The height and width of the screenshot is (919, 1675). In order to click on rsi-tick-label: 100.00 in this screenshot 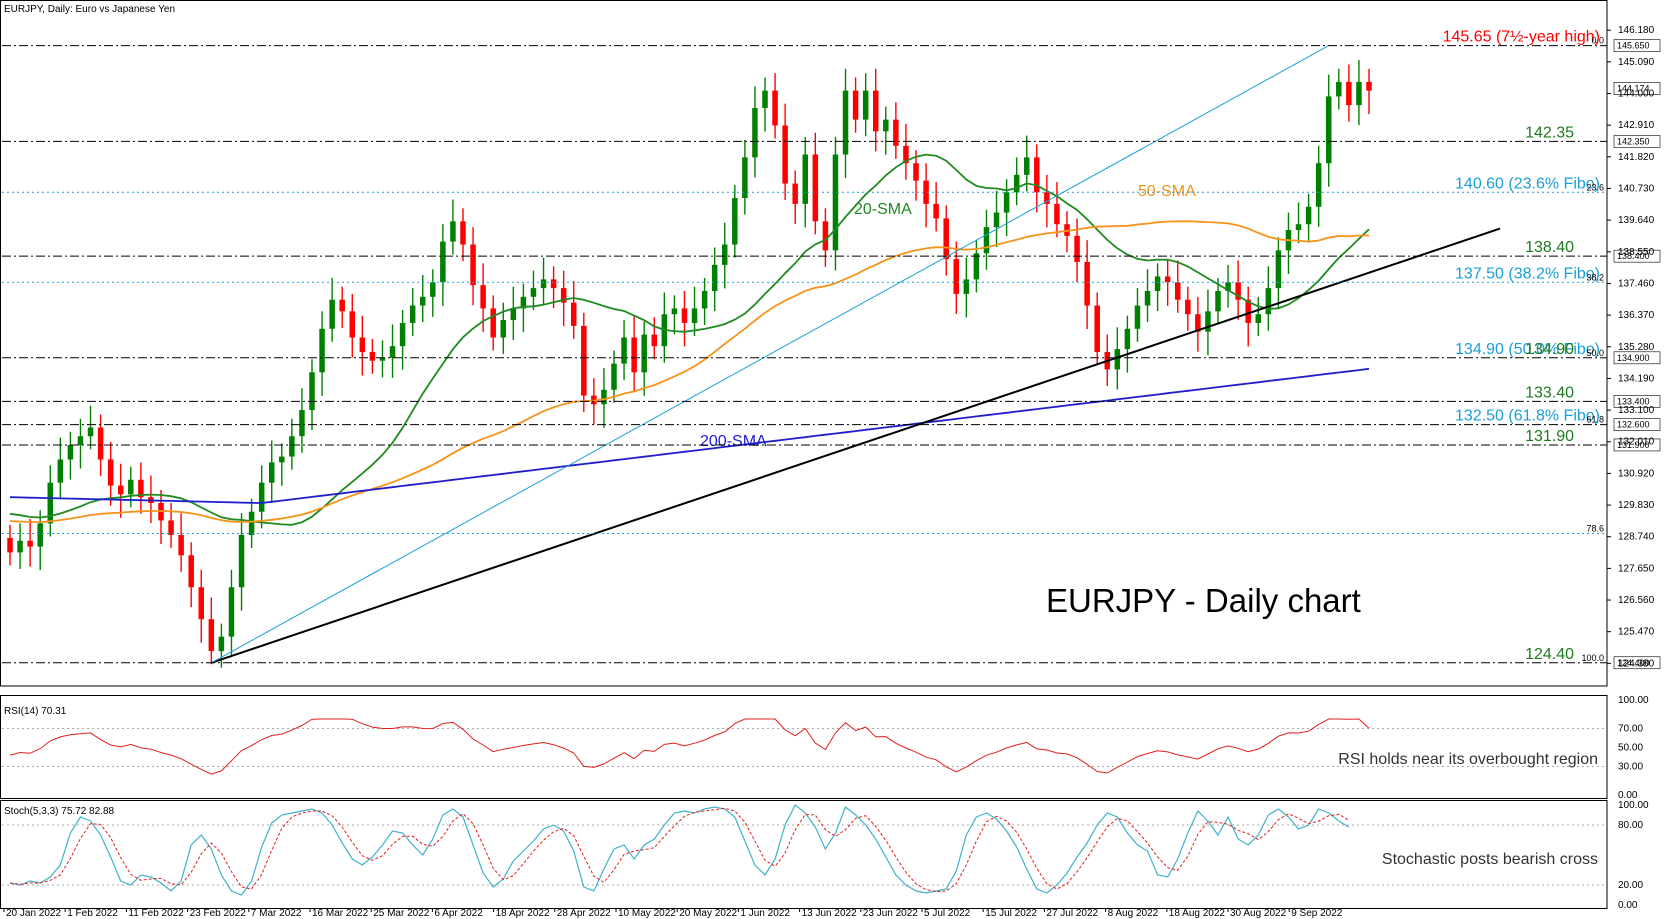, I will do `click(1633, 700)`.